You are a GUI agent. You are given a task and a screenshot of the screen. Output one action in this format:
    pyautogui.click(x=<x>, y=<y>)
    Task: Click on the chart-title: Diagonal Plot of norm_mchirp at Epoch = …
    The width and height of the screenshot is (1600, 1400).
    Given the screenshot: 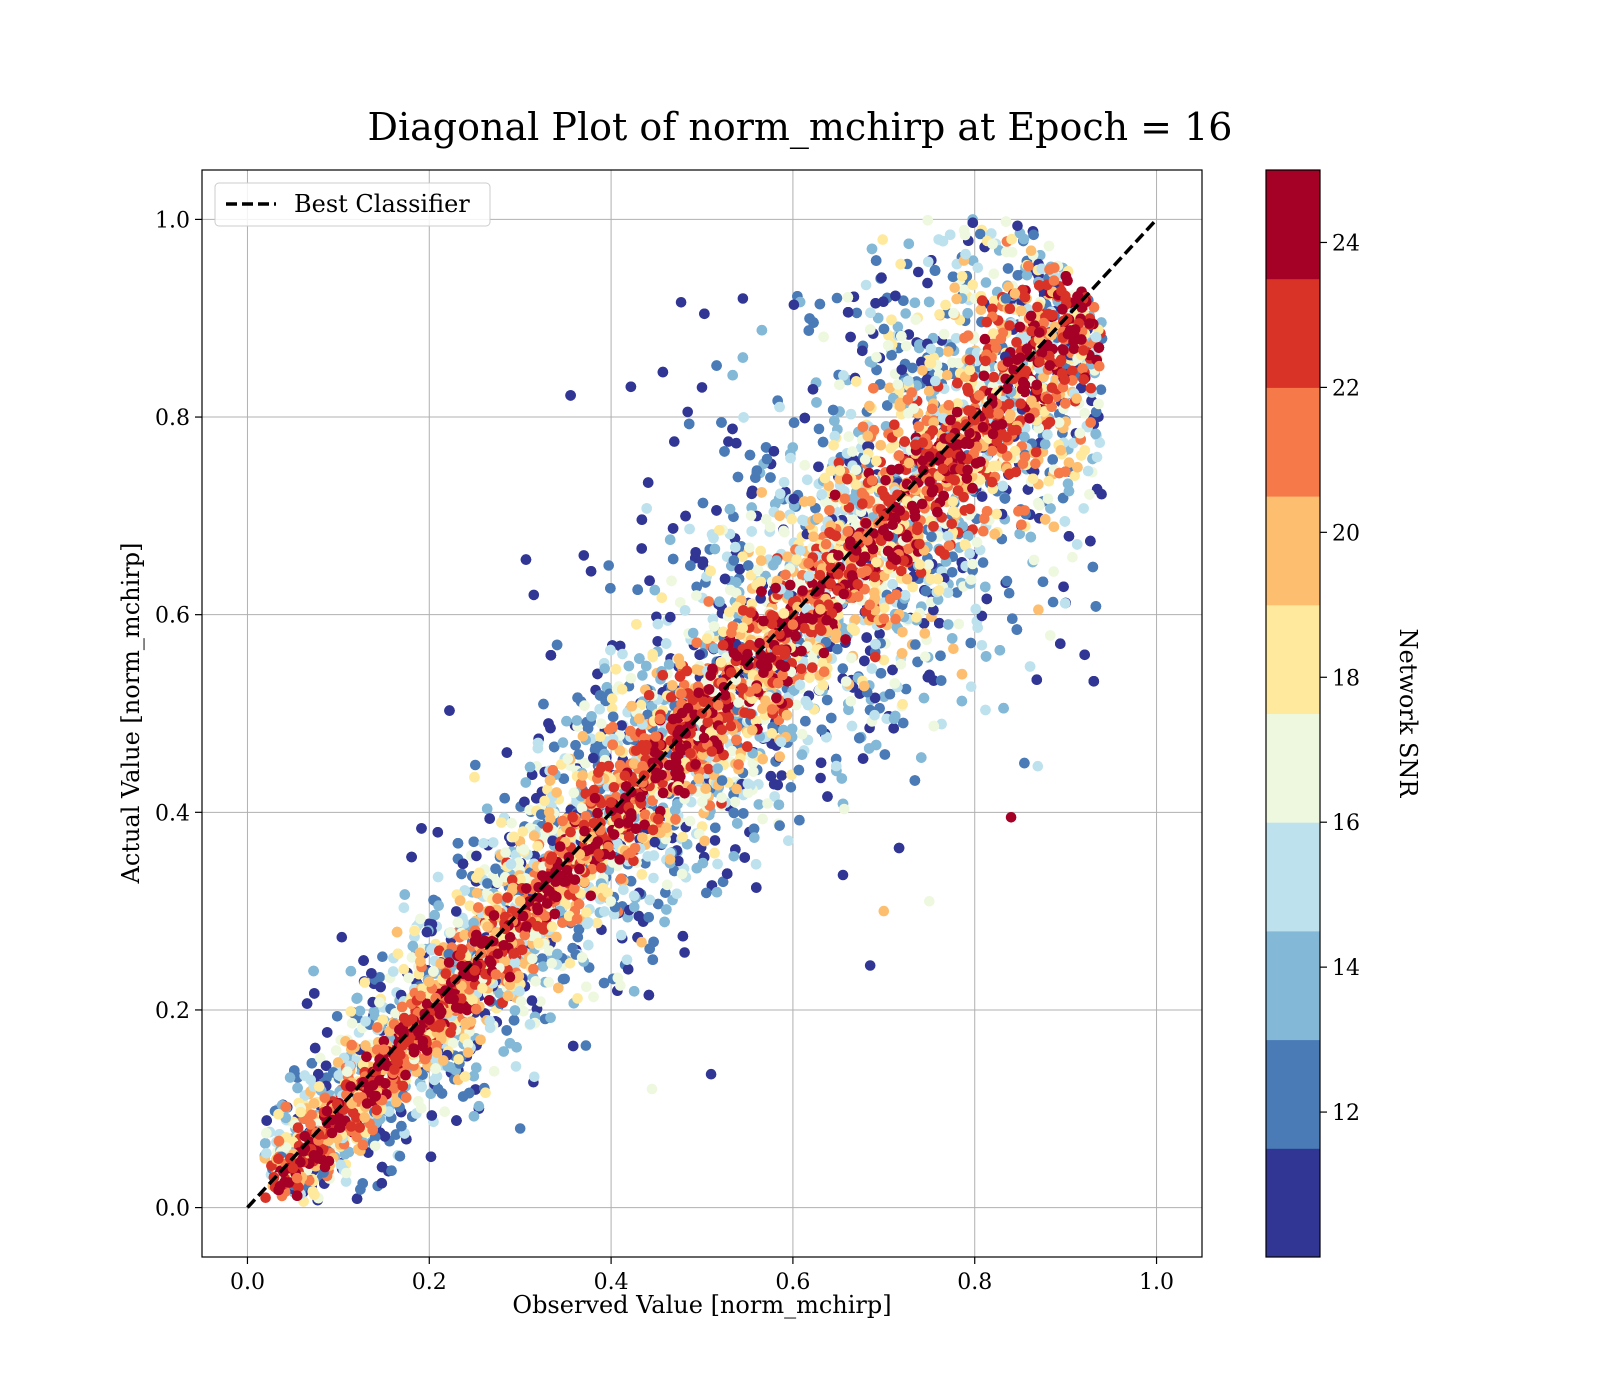 What is the action you would take?
    pyautogui.click(x=800, y=127)
    